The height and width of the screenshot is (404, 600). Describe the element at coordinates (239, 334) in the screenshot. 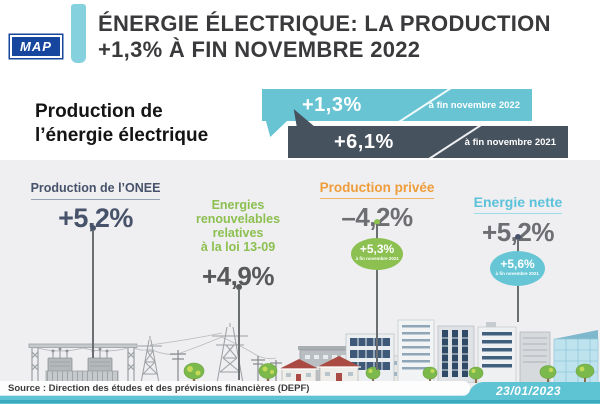

I see `pointer-line-renouvelables` at that location.